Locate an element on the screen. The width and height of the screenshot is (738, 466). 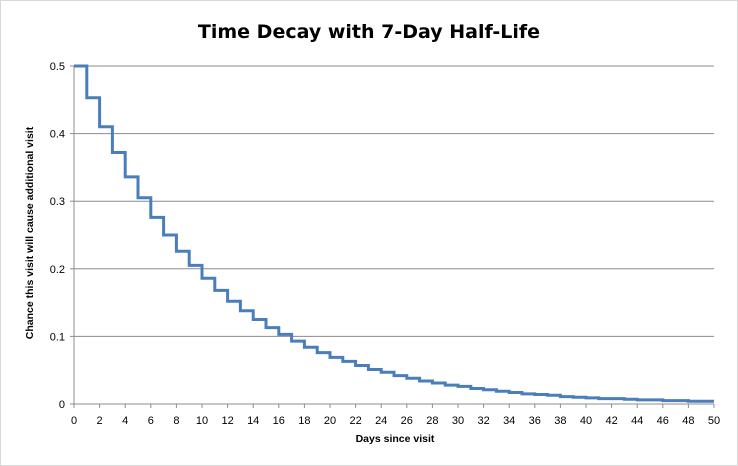
x-tick-label: 34 is located at coordinates (509, 421).